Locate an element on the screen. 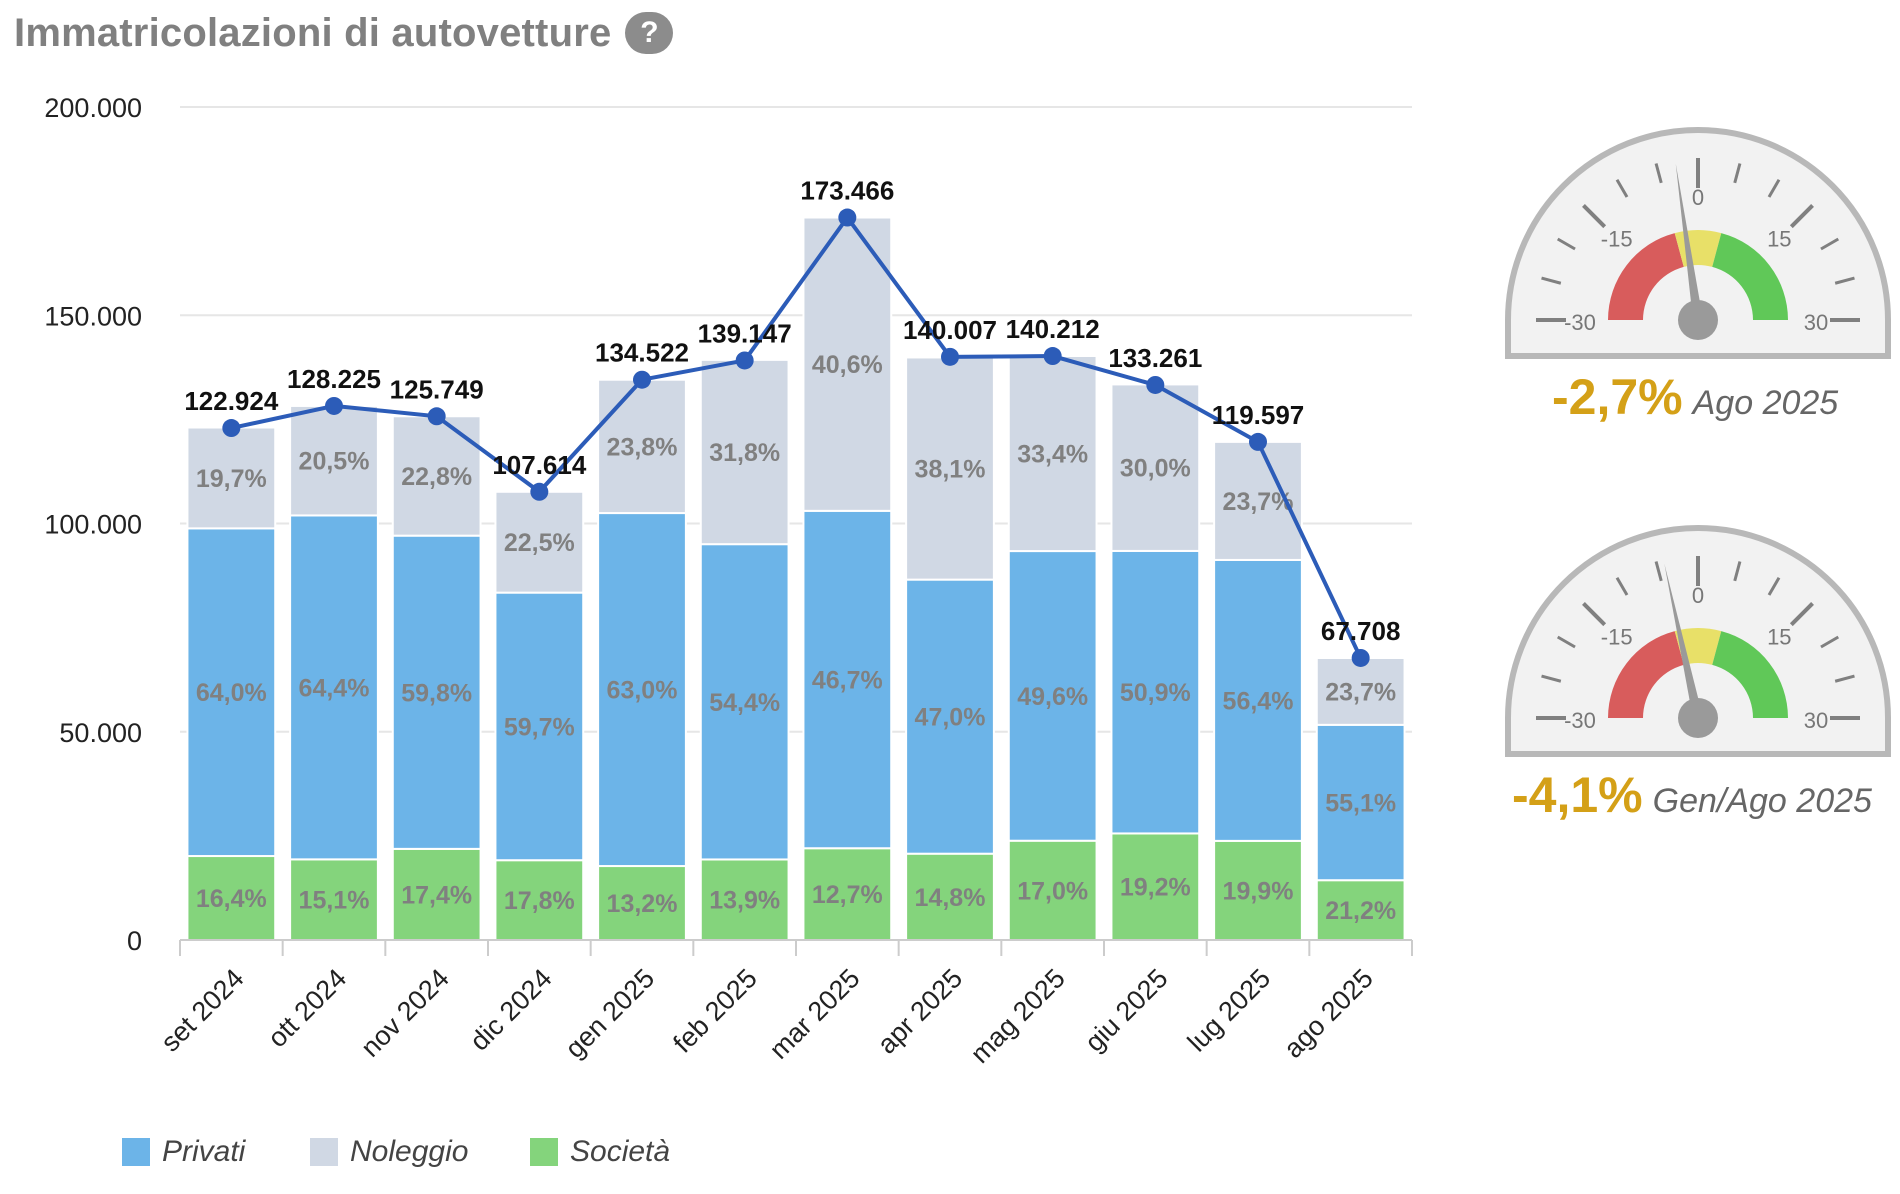 The image size is (1900, 1194). legend-label-societa: Società is located at coordinates (620, 1151).